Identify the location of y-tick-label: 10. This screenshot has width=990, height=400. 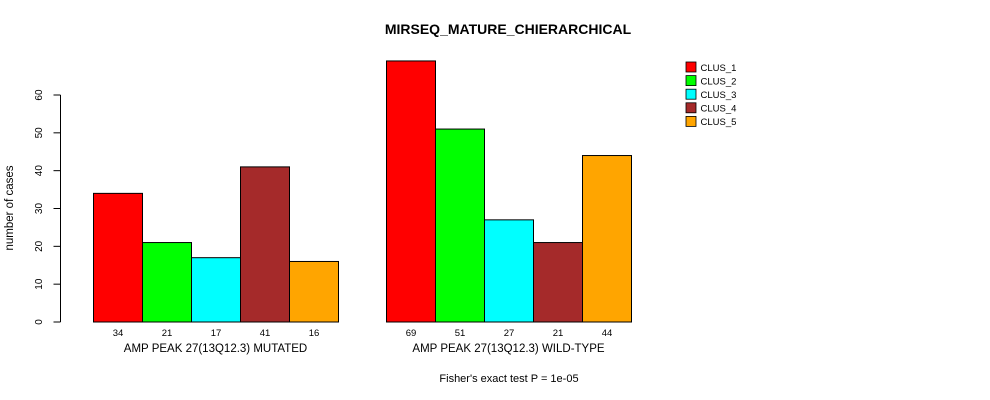
(39, 284).